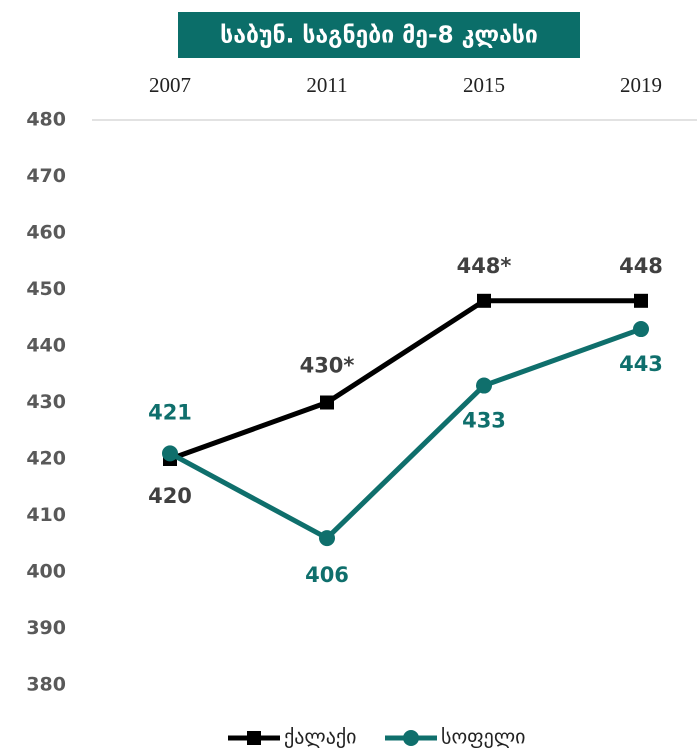 The height and width of the screenshot is (750, 697). Describe the element at coordinates (46, 176) in the screenshot. I see `y-tick-label: 470` at that location.